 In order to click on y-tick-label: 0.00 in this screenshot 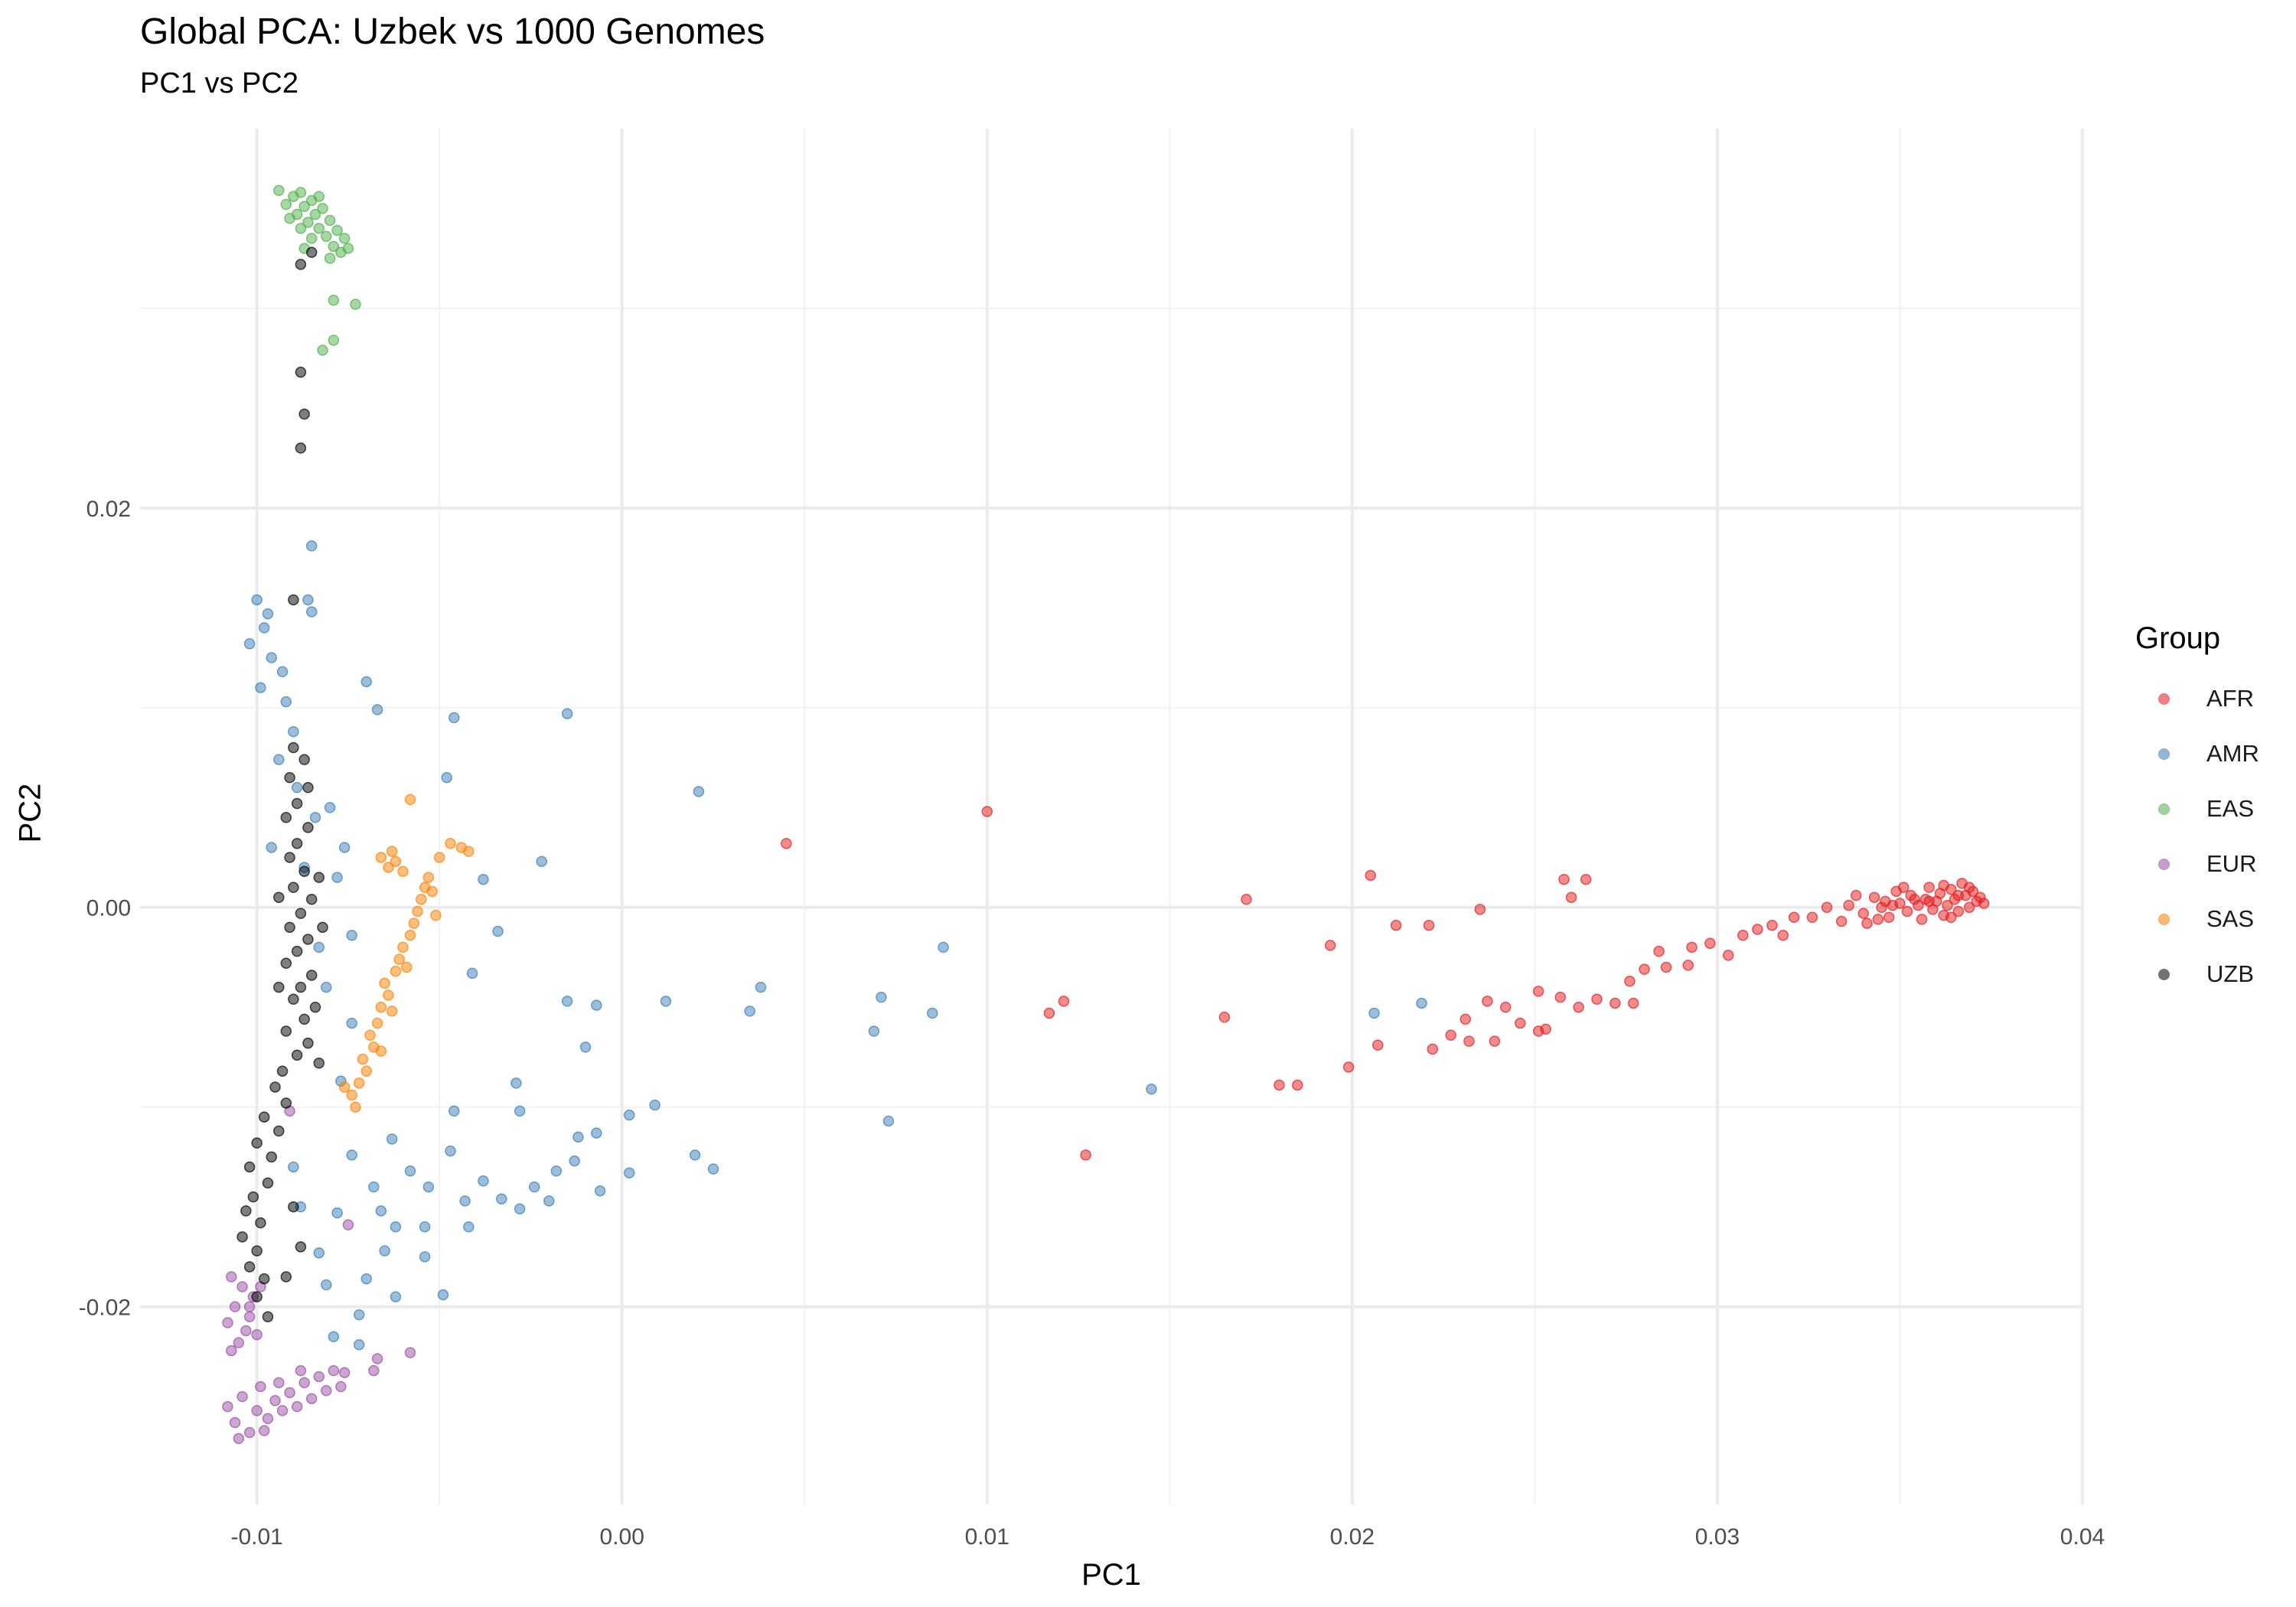, I will do `click(108, 908)`.